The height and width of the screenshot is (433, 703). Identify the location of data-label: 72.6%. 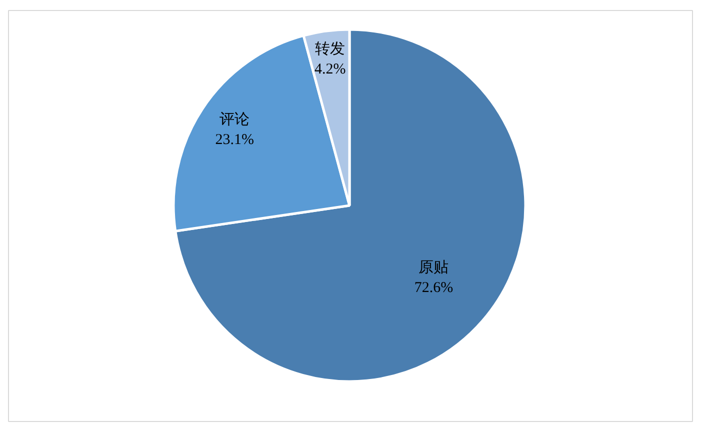
(434, 288).